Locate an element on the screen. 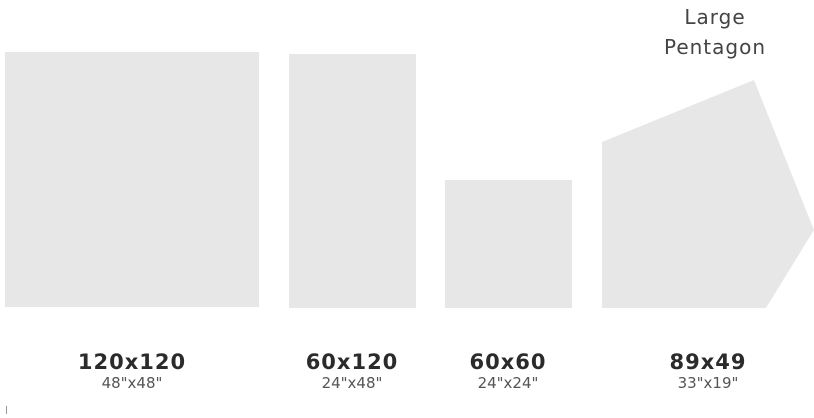  edge-tick-mark is located at coordinates (6, 410).